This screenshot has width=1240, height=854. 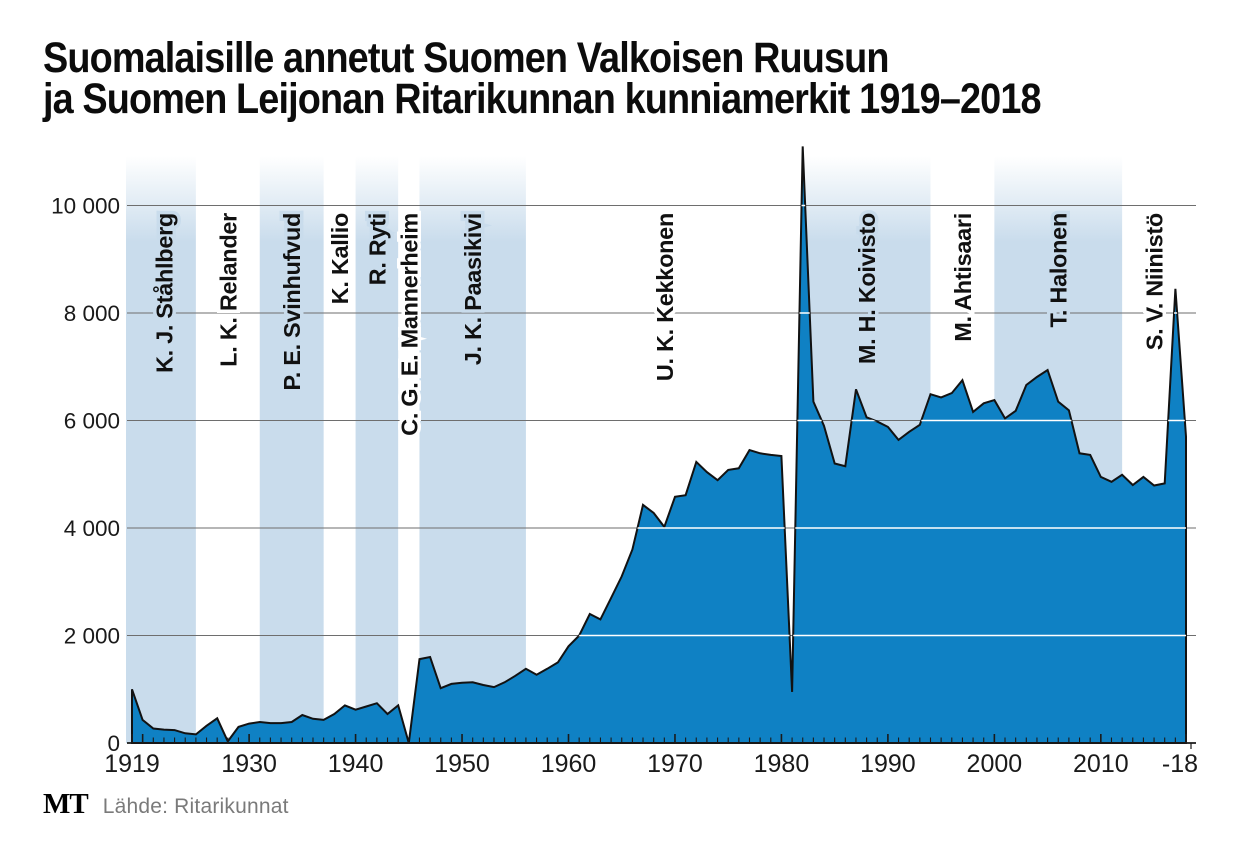 What do you see at coordinates (195, 806) in the screenshot?
I see `source-credit: Lähde: Ritarikunnat` at bounding box center [195, 806].